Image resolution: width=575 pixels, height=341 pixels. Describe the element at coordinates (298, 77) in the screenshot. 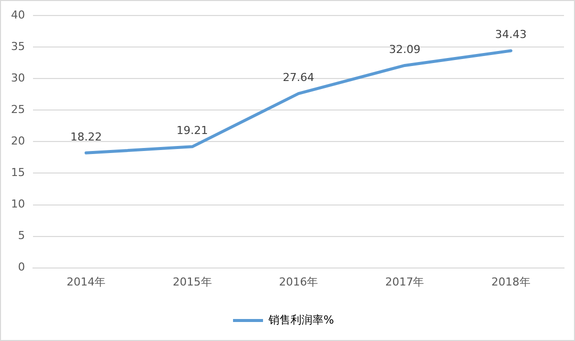

I see `data-label: 27.64` at that location.